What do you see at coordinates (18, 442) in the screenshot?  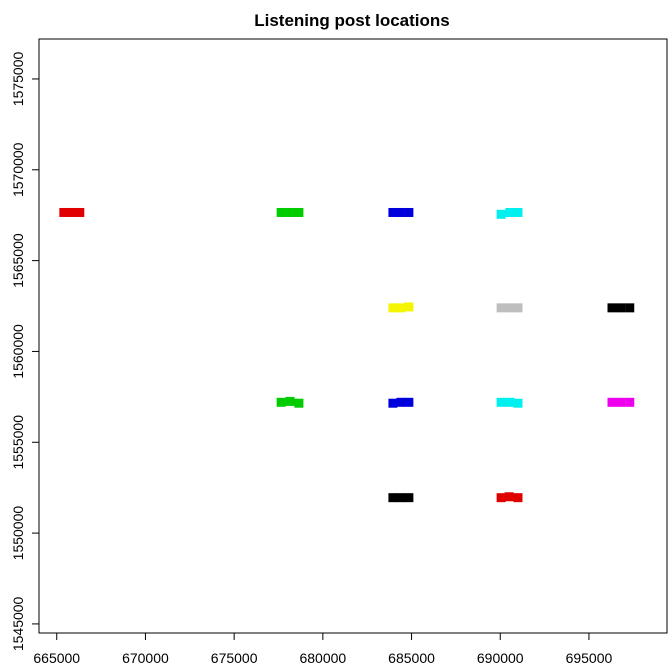 I see `y-tick-label: 1555000` at bounding box center [18, 442].